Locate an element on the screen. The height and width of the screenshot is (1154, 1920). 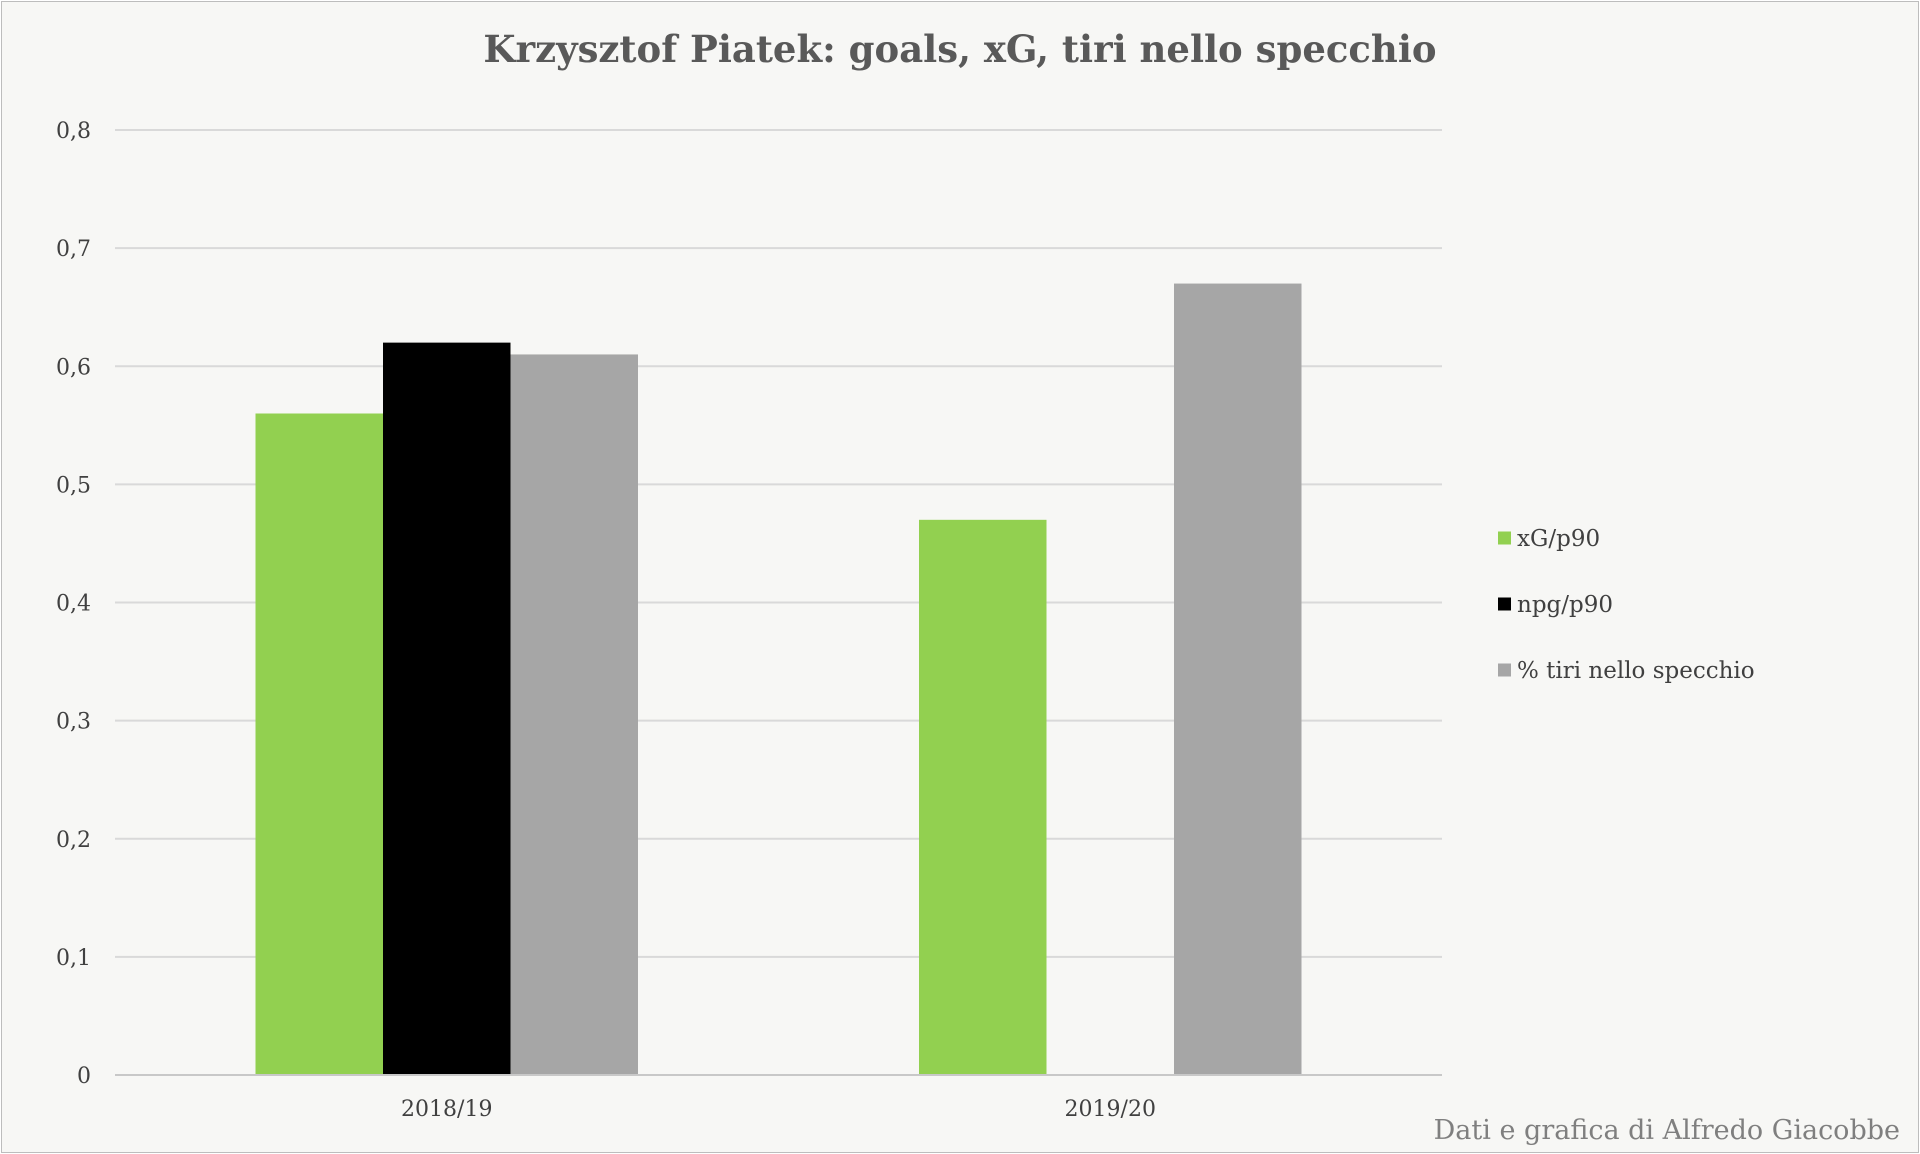
y-tick-label: 0,1 is located at coordinates (73, 958).